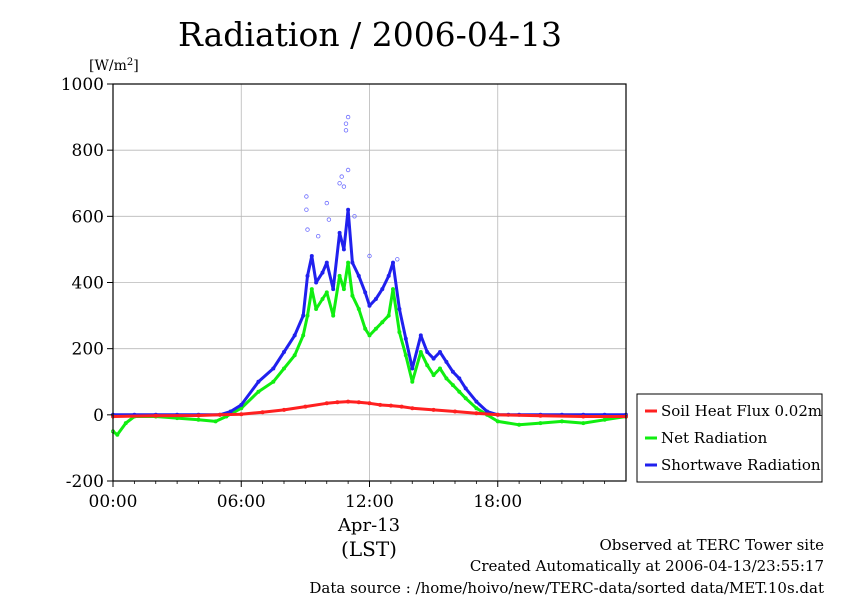 Image resolution: width=842 pixels, height=597 pixels. I want to click on x-axis-timezone-label: (LST), so click(369, 549).